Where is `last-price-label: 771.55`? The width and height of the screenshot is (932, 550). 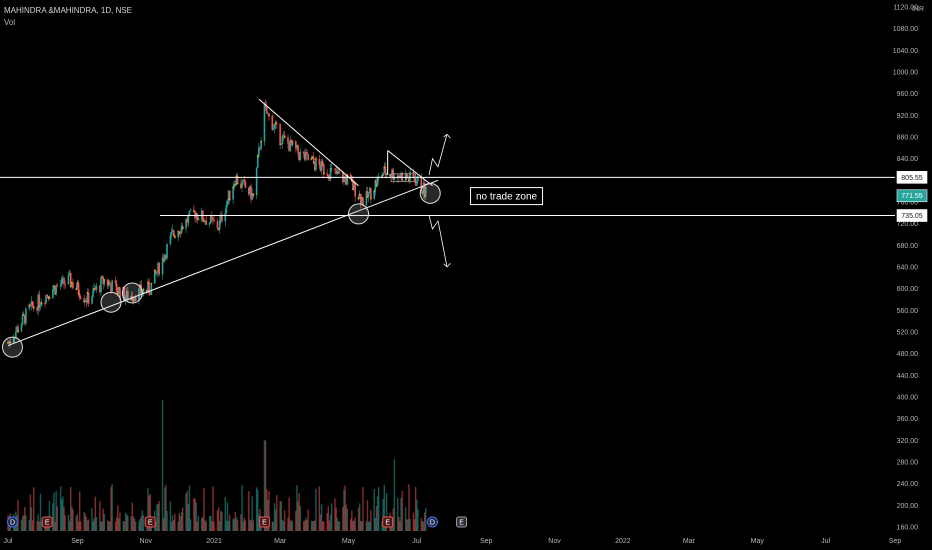 last-price-label: 771.55 is located at coordinates (912, 196).